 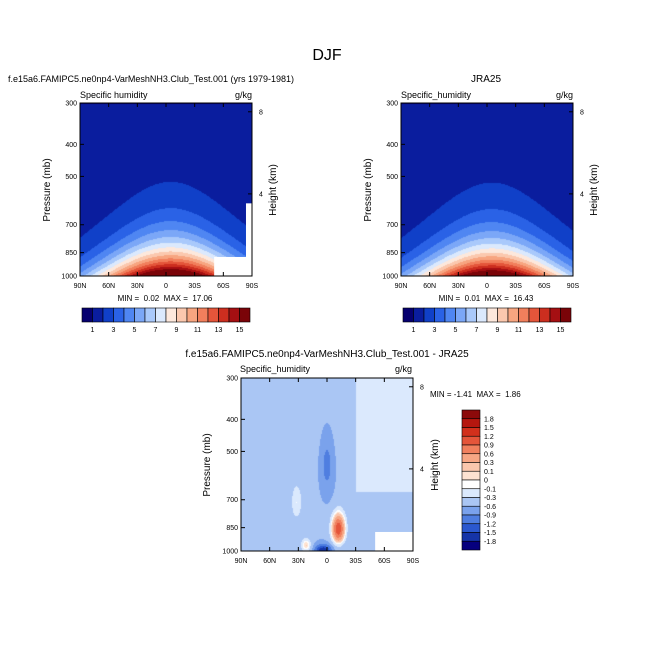 I want to click on colorbar-label: 0, so click(x=486, y=481).